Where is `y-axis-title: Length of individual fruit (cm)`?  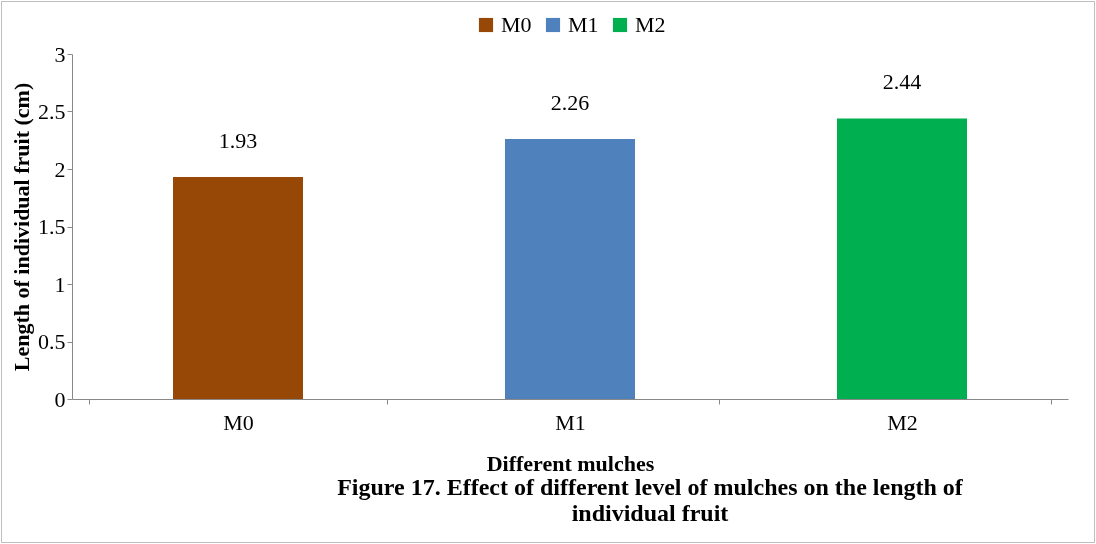
y-axis-title: Length of individual fruit (cm) is located at coordinates (21, 227).